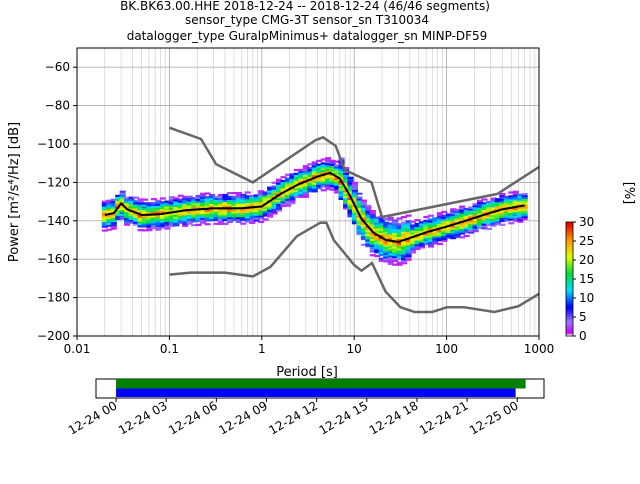 This screenshot has width=640, height=484. Describe the element at coordinates (57, 201) in the screenshot. I see `y-axis-ticks: −200−180−160−140−120−100−80−60` at that location.